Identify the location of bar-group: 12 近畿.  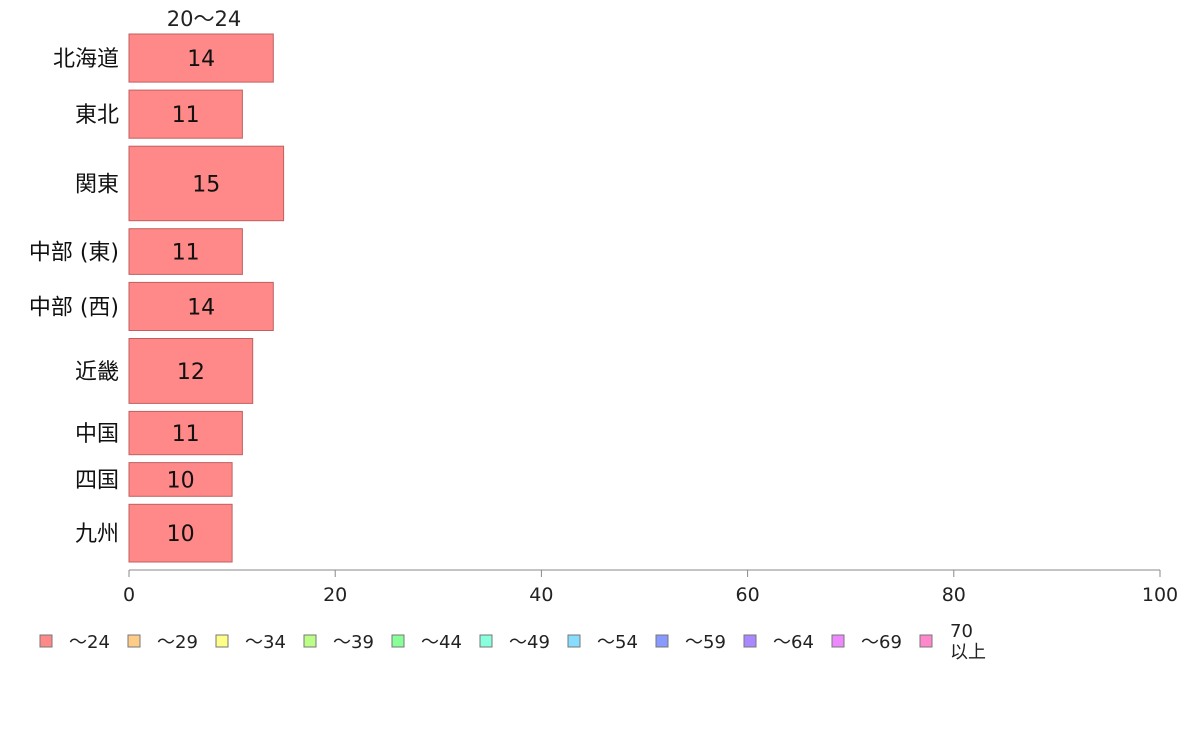
(164, 371).